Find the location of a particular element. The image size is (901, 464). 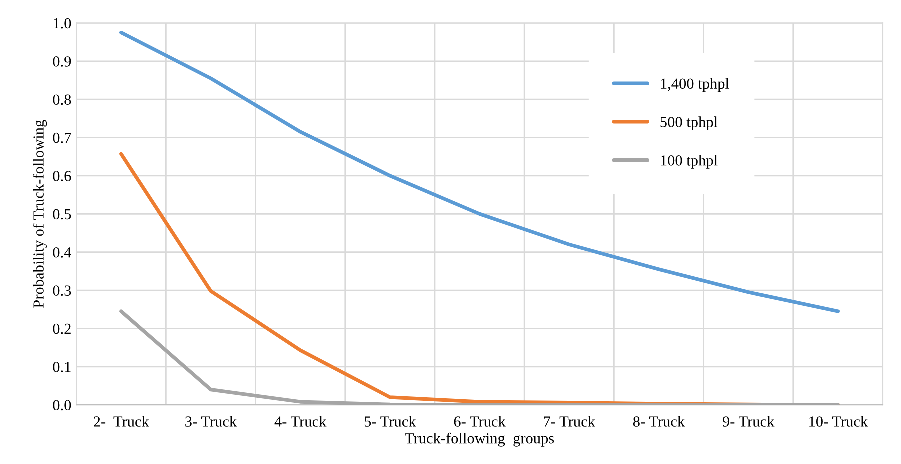

legend-label: 100 tphpl is located at coordinates (689, 162).